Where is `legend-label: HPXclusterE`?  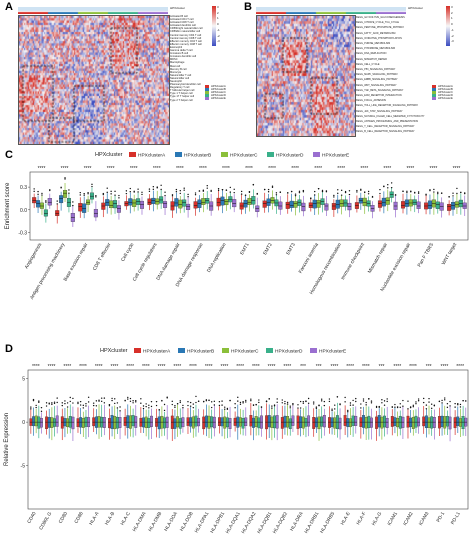 legend-label: HPXclusterE is located at coordinates (332, 352).